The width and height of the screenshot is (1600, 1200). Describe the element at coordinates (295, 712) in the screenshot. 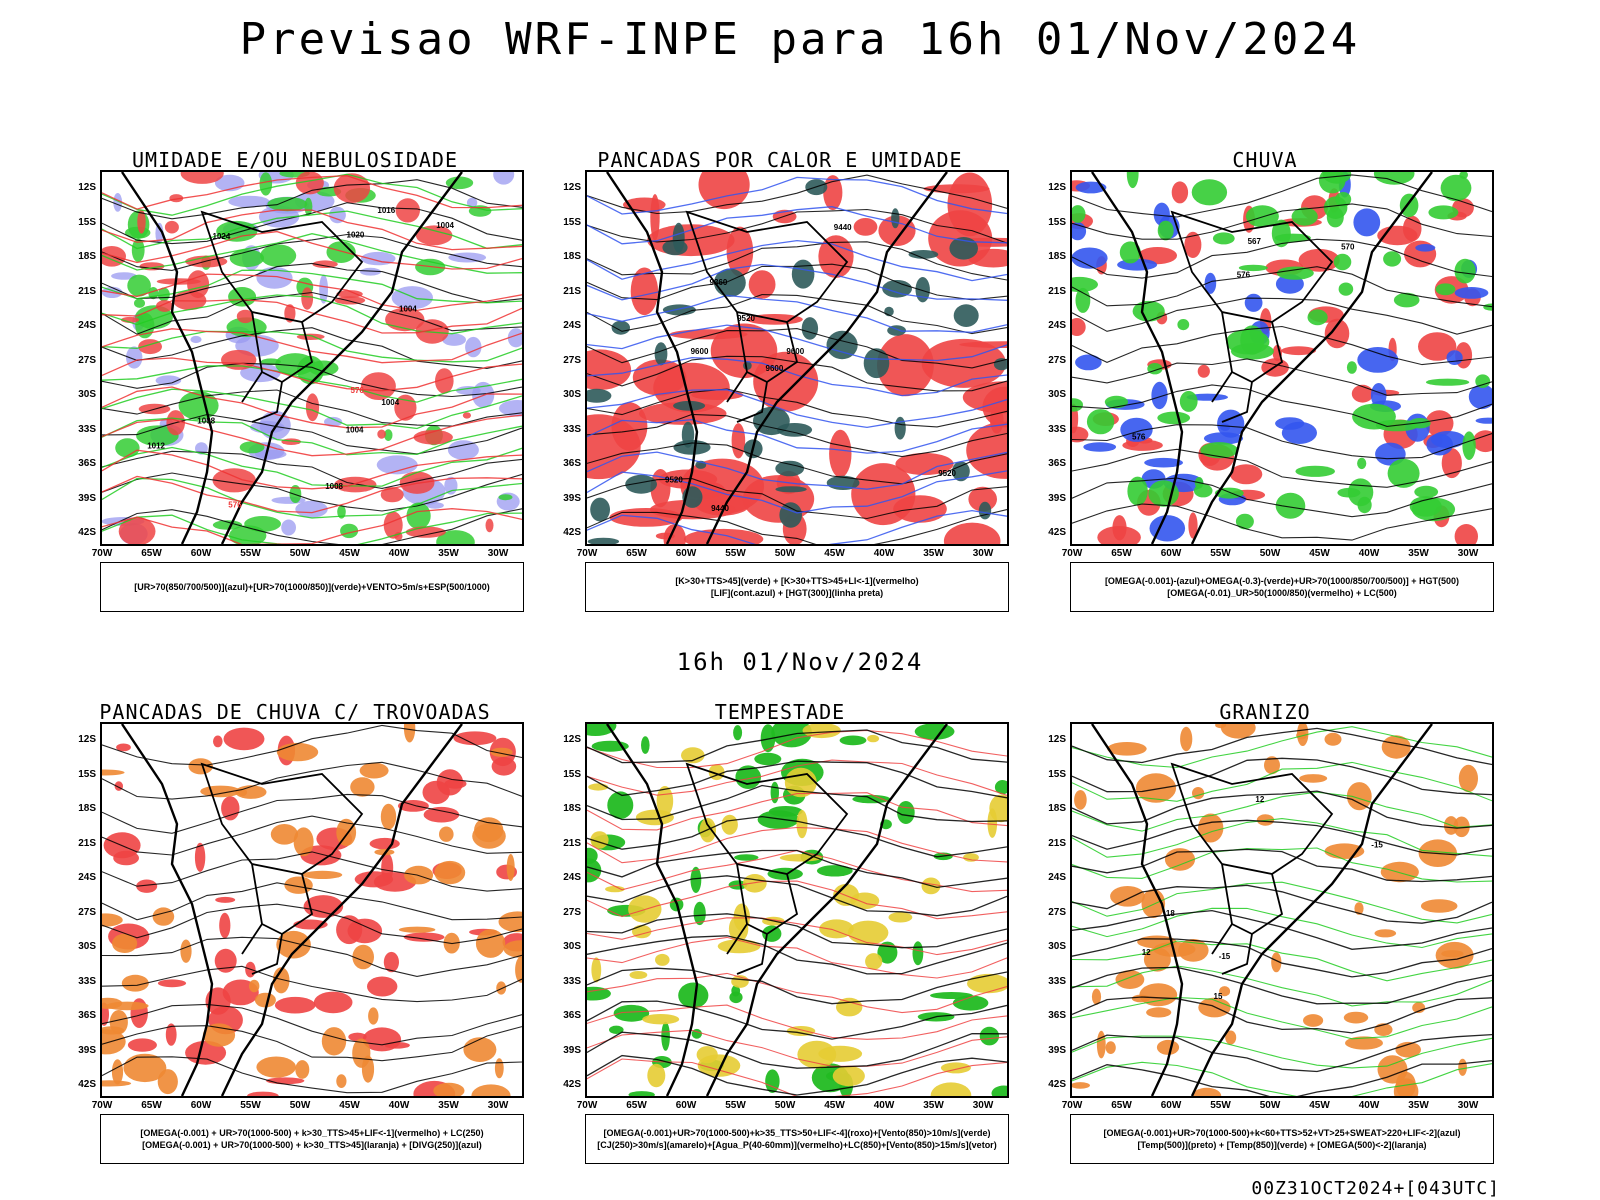

I see `panel-title: PANCADAS DE CHUVA C/ TROVOADAS` at that location.